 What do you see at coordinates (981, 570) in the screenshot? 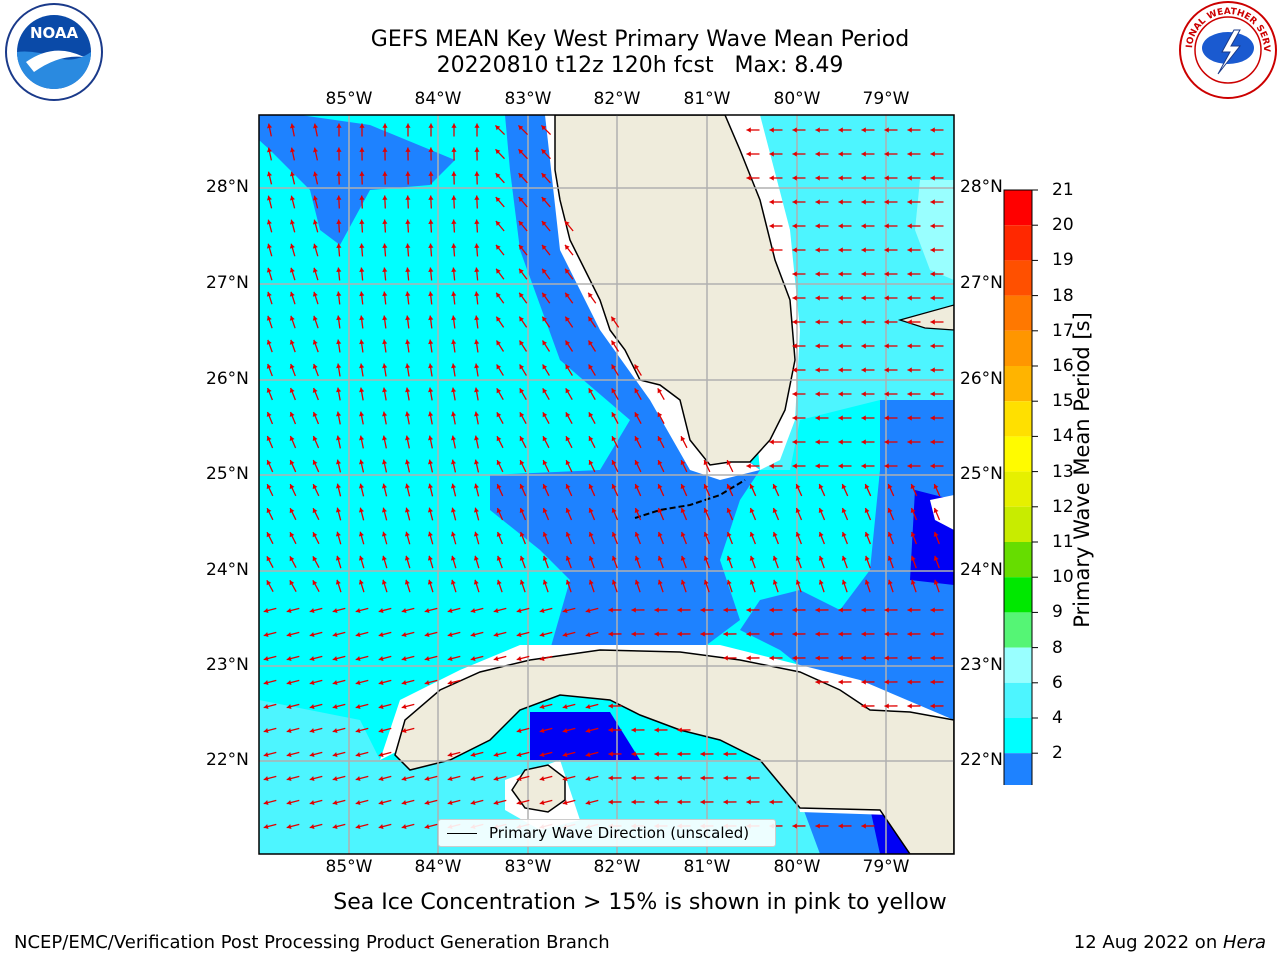
I see `lat-label-right: 24°N` at bounding box center [981, 570].